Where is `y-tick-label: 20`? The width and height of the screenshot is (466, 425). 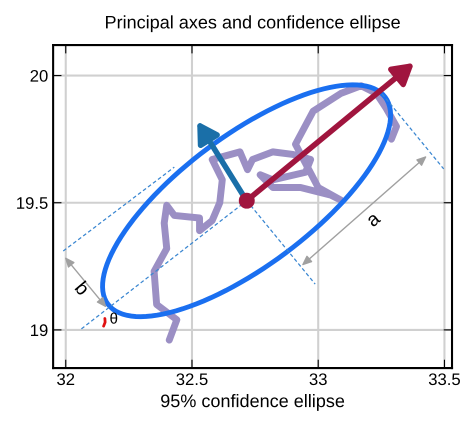 y-tick-label: 20 is located at coordinates (39, 76).